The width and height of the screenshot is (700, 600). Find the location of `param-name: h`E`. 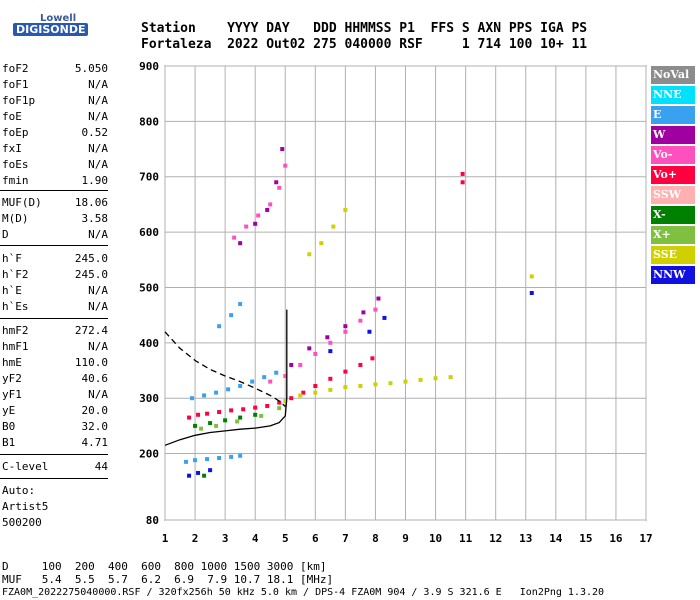

param-name: h`E is located at coordinates (12, 290).